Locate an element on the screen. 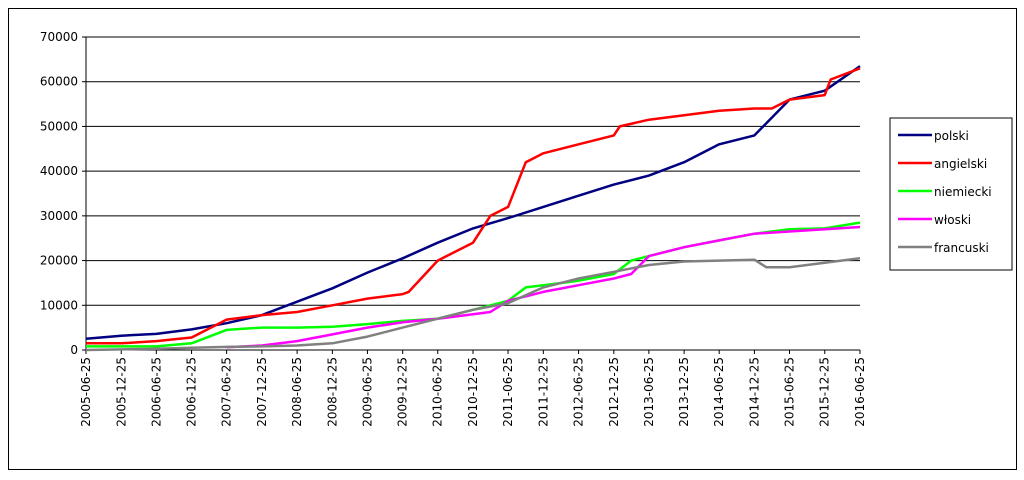 This screenshot has width=1024, height=480. x-tick-label: 2005-06-25 is located at coordinates (86, 392).